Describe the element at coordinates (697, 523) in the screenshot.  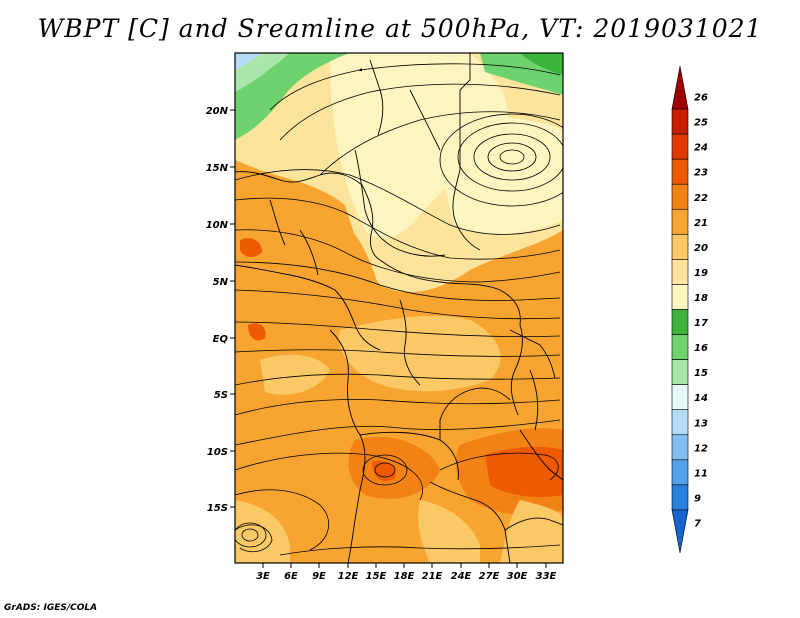
I see `colorbar-label: 7` at that location.